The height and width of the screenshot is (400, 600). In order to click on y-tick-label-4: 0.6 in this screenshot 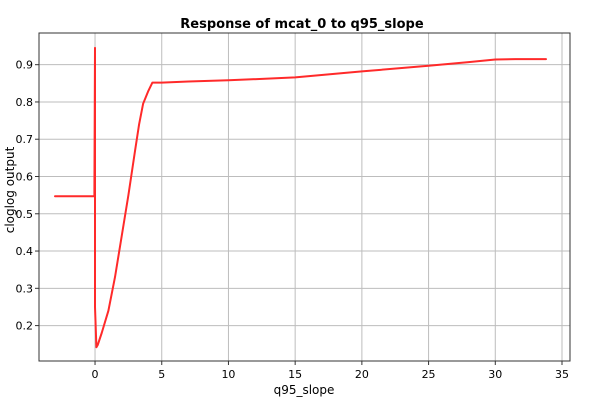, I will do `click(25, 177)`.